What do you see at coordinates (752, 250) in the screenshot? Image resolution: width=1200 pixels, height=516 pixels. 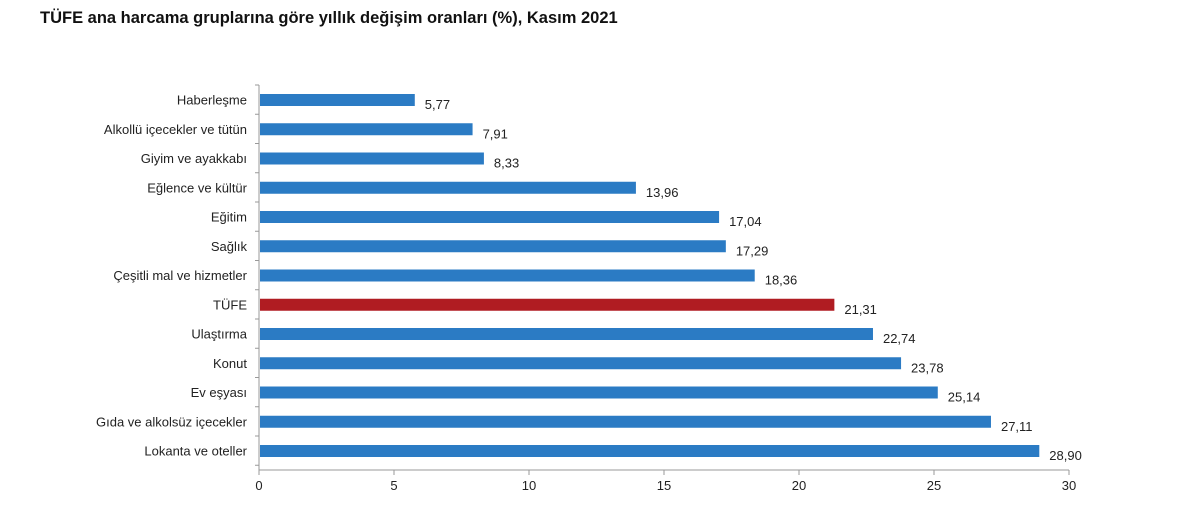 I see `value-label: 17,29` at bounding box center [752, 250].